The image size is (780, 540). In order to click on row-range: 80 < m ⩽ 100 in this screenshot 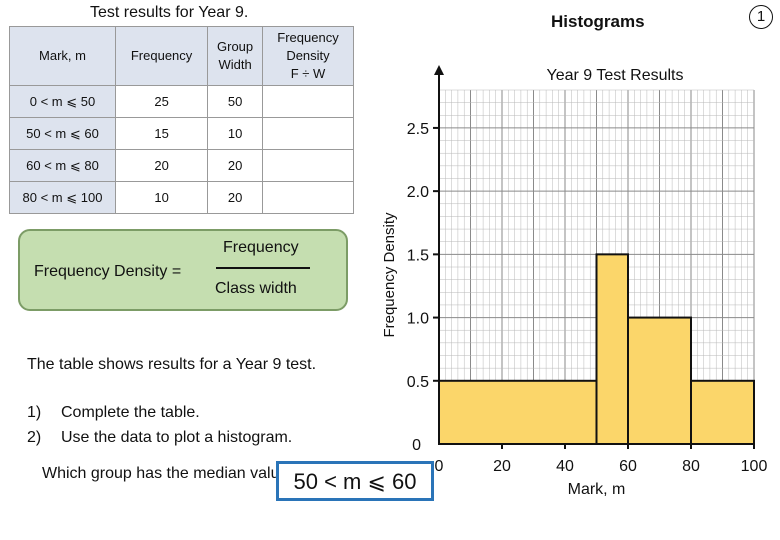, I will do `click(62, 197)`.